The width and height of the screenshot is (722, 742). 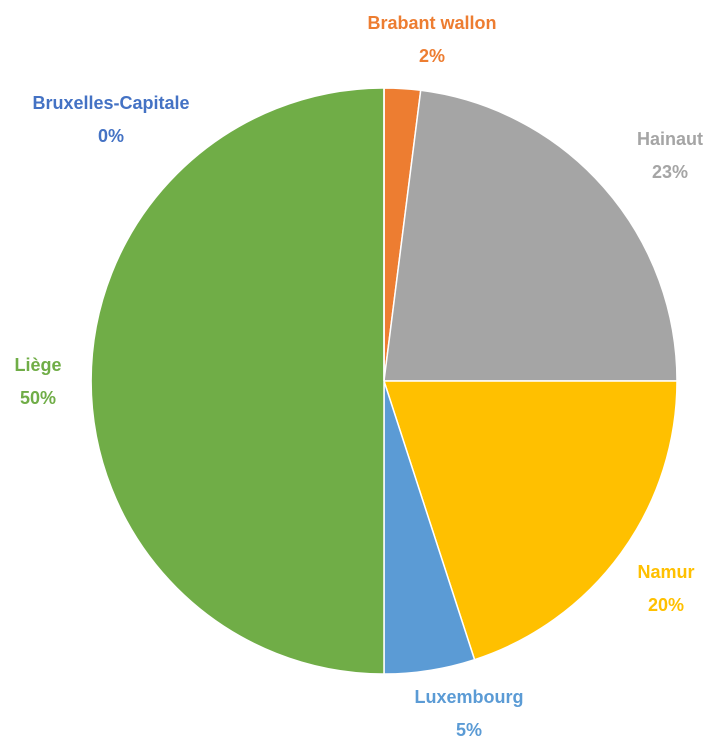 What do you see at coordinates (670, 172) in the screenshot?
I see `value-label: 23%` at bounding box center [670, 172].